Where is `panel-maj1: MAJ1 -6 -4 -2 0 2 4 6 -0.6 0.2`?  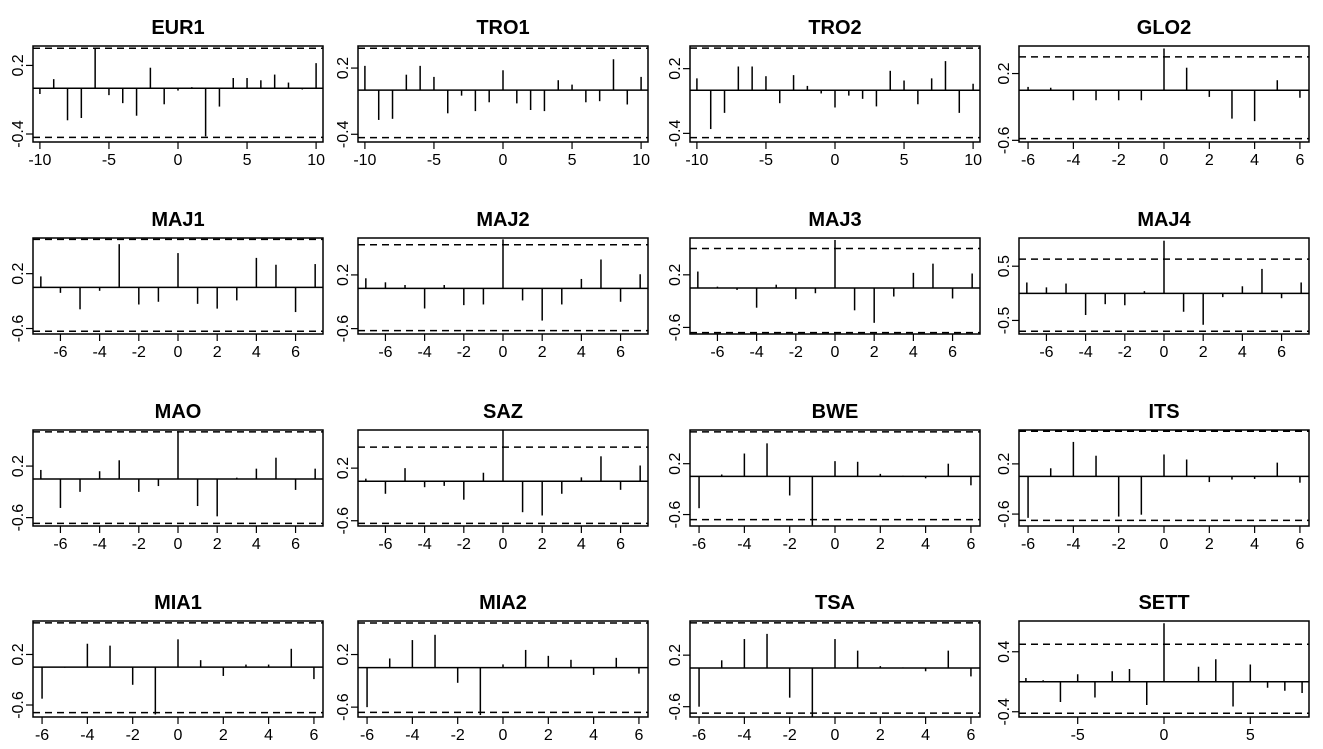 panel-maj1: MAJ1 -6 -4 -2 0 2 4 6 -0.6 0.2 is located at coordinates (167, 285).